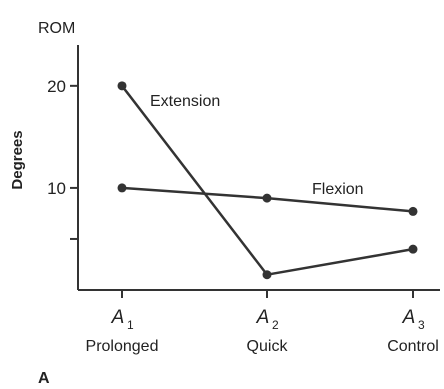  Describe the element at coordinates (122, 346) in the screenshot. I see `x-tick-label: Prolonged` at that location.